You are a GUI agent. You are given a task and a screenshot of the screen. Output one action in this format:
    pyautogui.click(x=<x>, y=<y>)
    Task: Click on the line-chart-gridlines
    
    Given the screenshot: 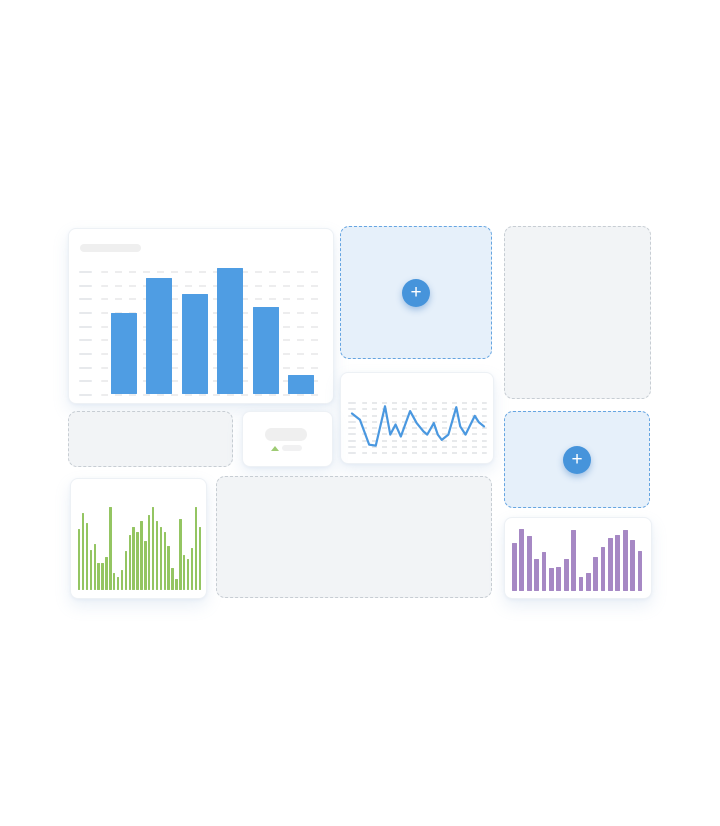 What is the action you would take?
    pyautogui.click(x=417, y=428)
    